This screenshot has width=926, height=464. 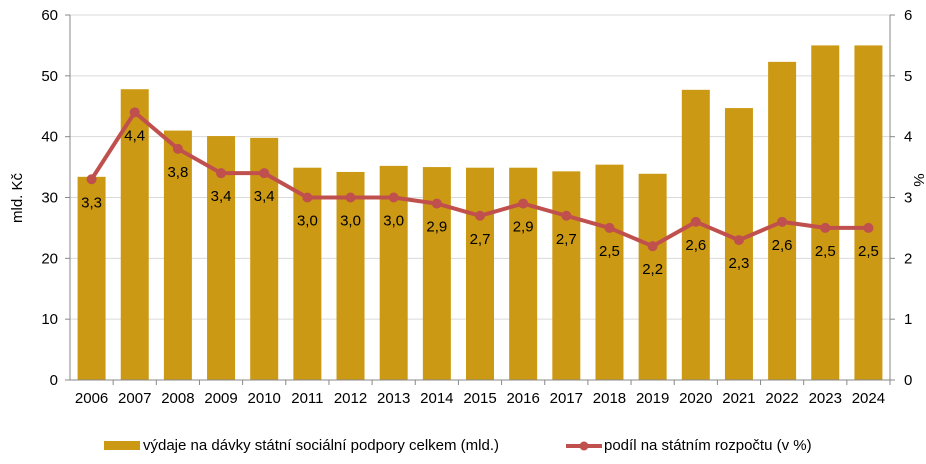 I want to click on line-point-2007, so click(x=134, y=112).